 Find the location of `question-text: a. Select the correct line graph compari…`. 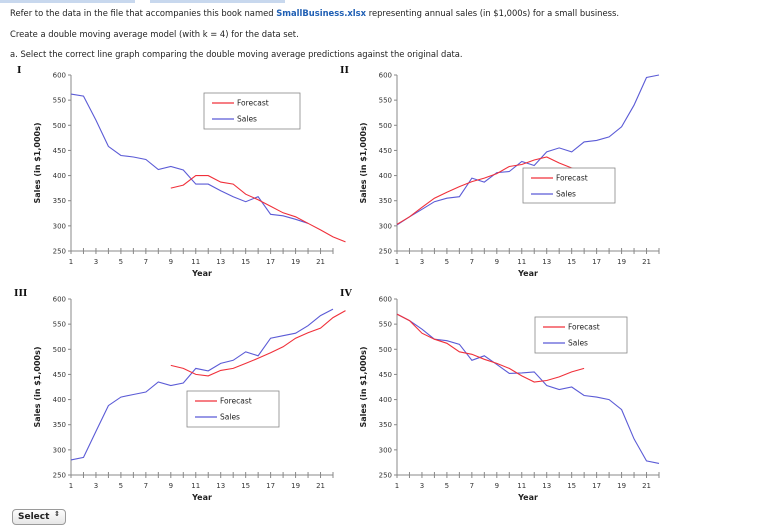

question-text: a. Select the correct line graph compari… is located at coordinates (236, 54).